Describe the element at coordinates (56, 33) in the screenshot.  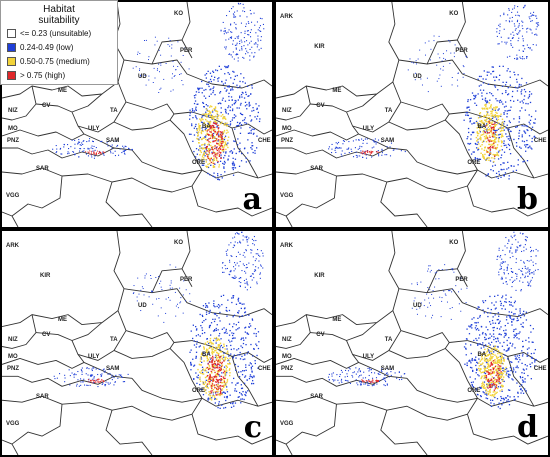
I see `legend-label-unsuitable: <= 0.23 (unsuitable)` at that location.